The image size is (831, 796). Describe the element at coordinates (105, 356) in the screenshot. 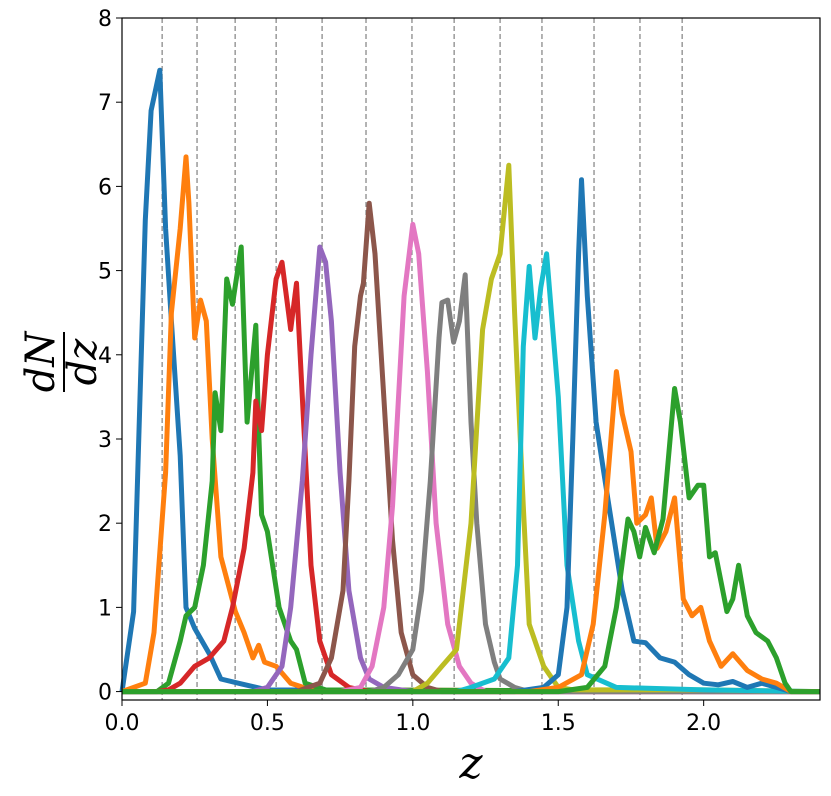

I see `y-tick-label: 4` at that location.